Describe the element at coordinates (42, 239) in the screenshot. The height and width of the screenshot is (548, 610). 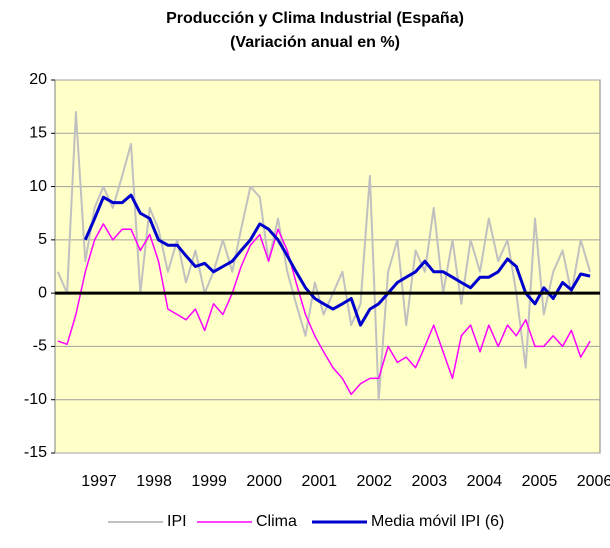
I see `y-tick-label: 5` at that location.